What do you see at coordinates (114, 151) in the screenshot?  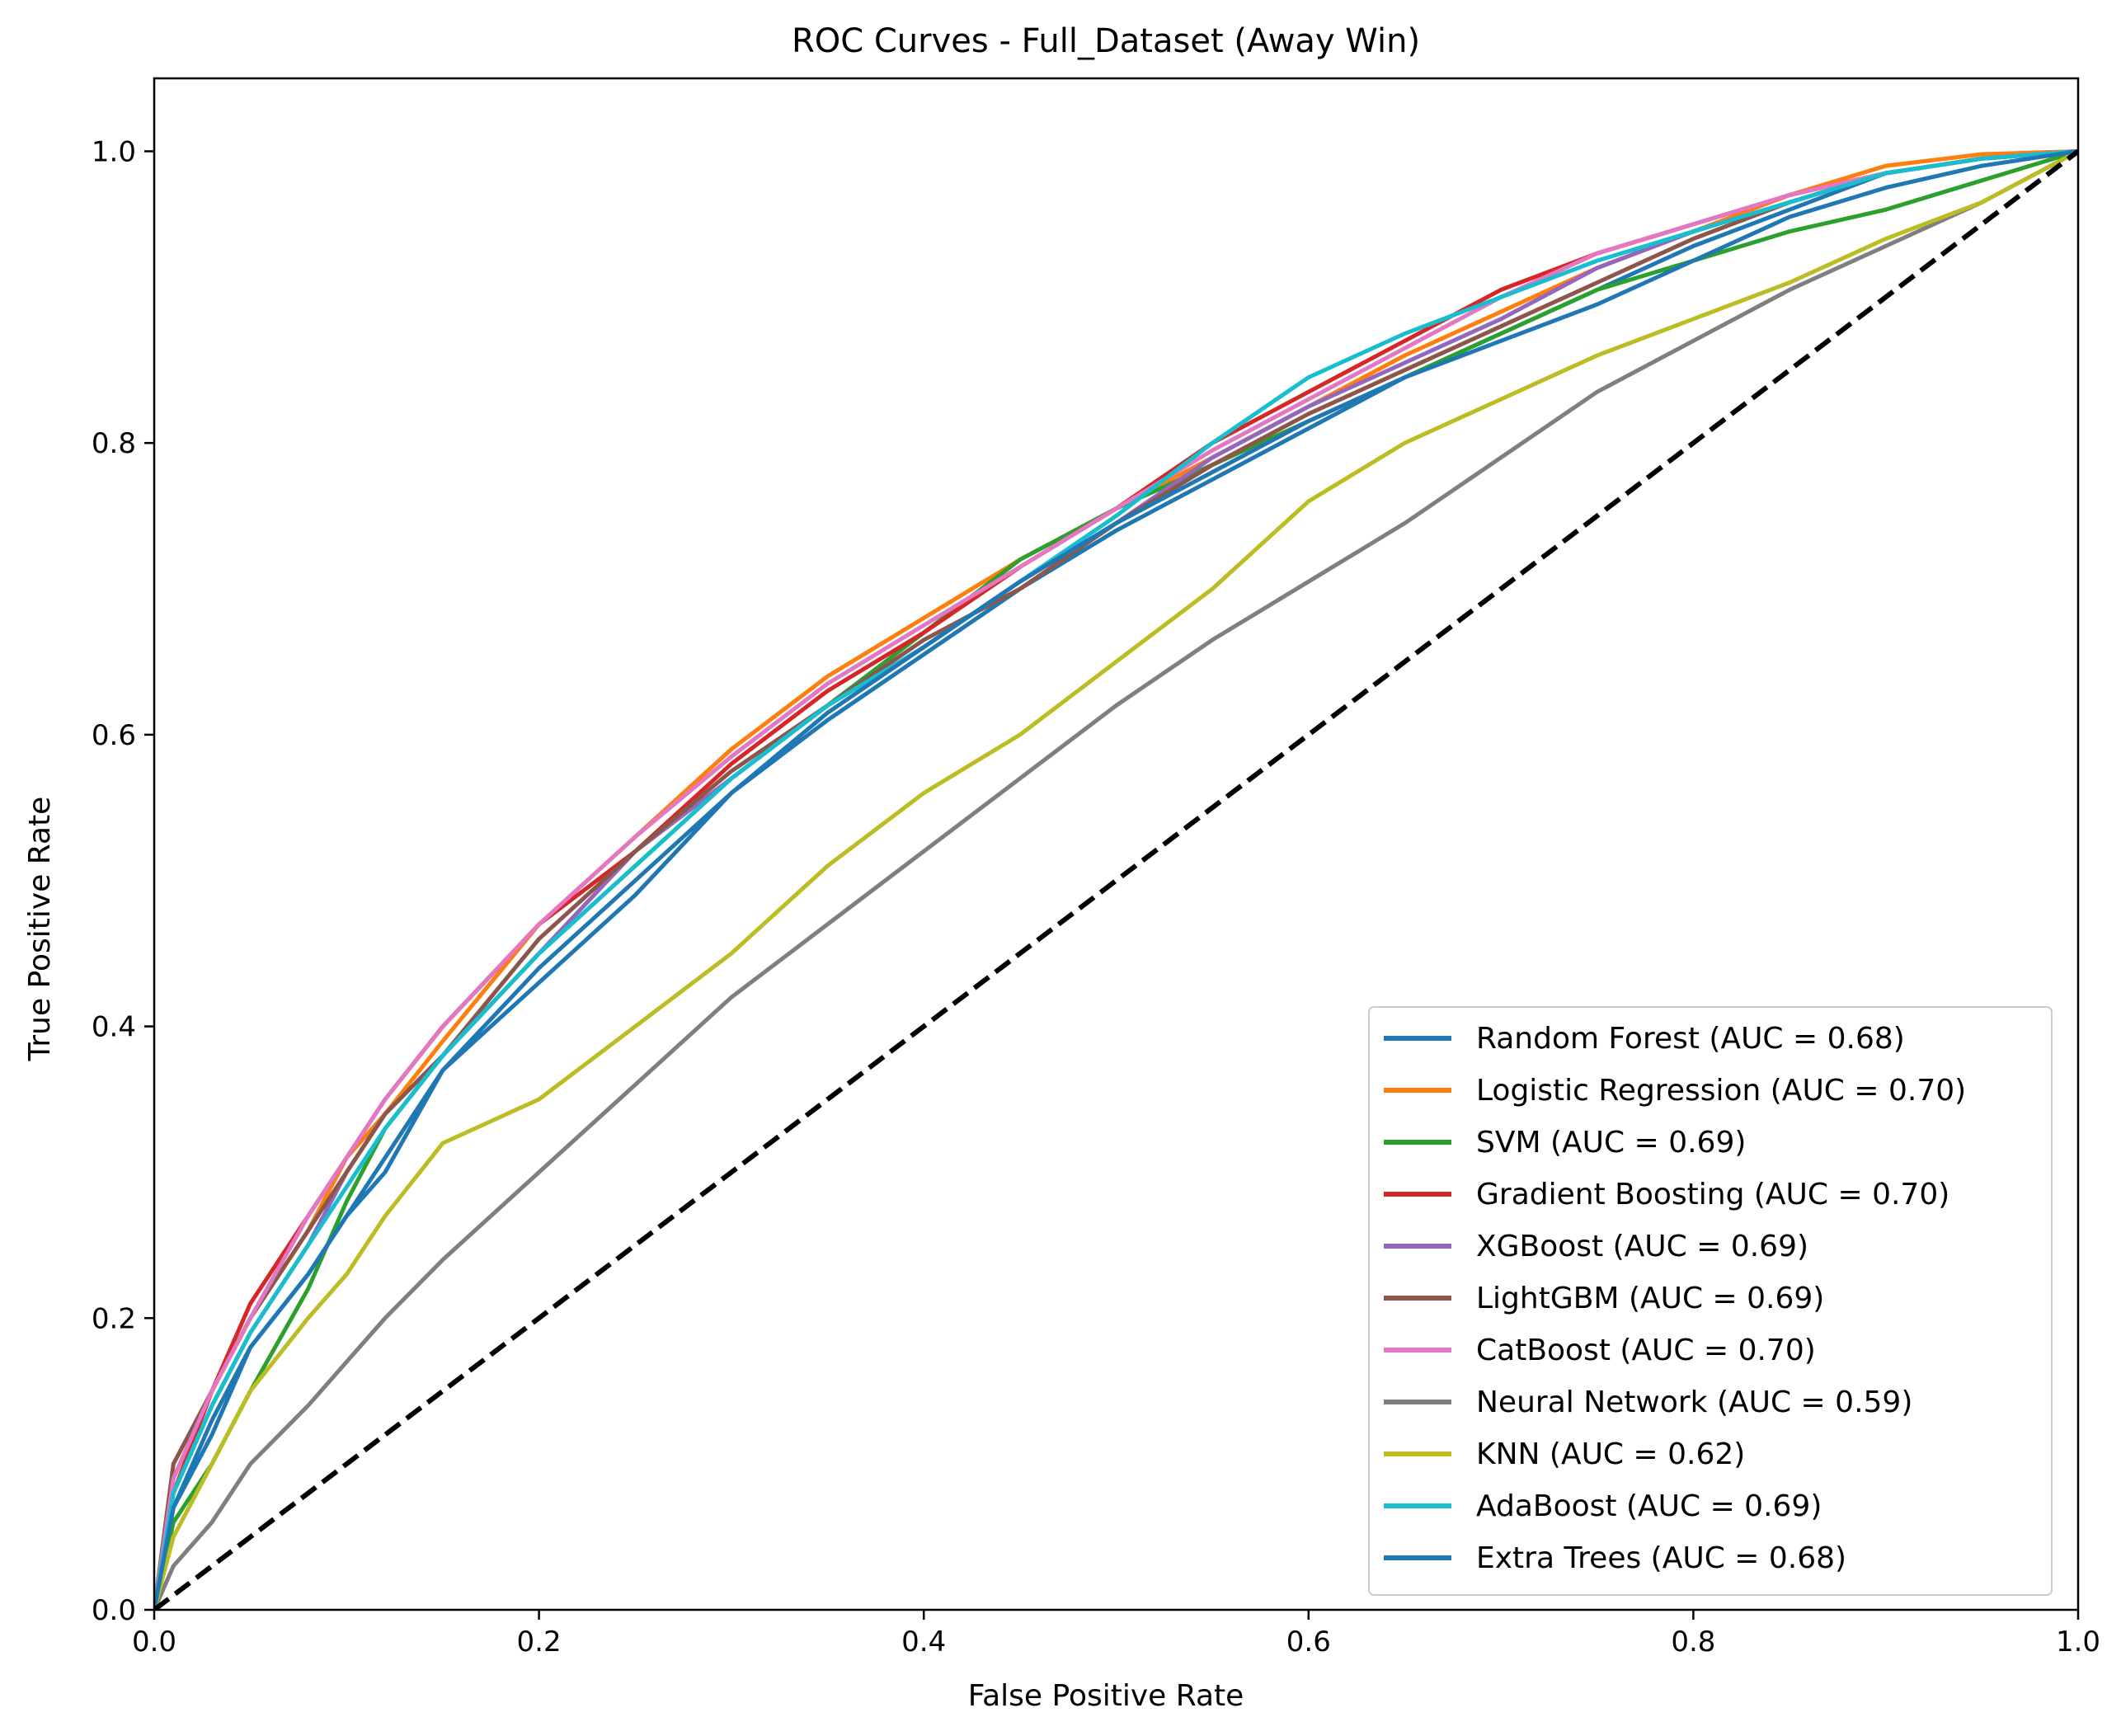 I see `y-tick-label: 1.0` at bounding box center [114, 151].